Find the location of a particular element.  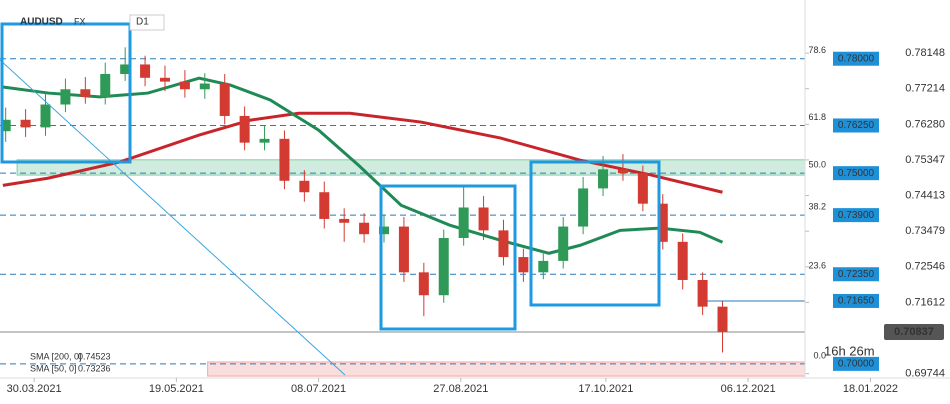

fib-label: 0.73900 is located at coordinates (856, 215).